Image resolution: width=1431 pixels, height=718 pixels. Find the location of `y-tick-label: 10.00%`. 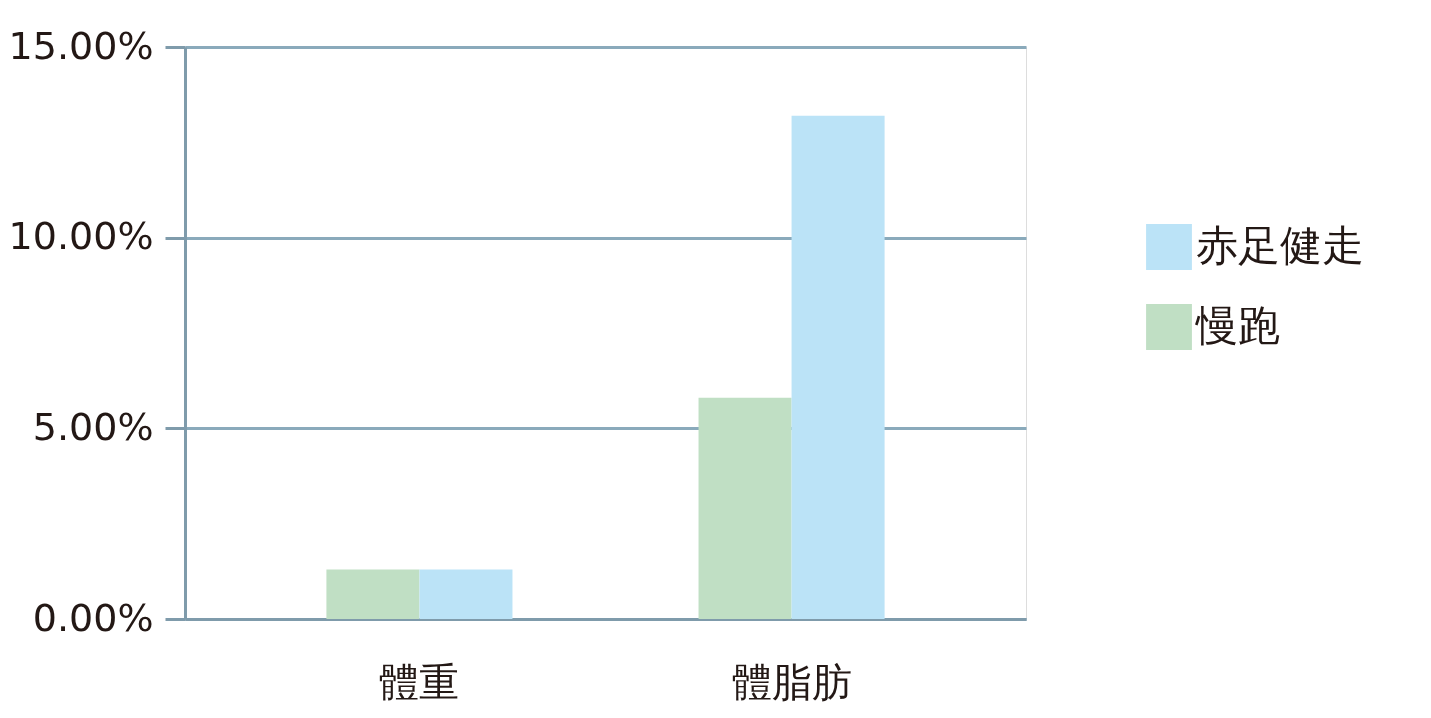

y-tick-label: 10.00% is located at coordinates (81, 236).